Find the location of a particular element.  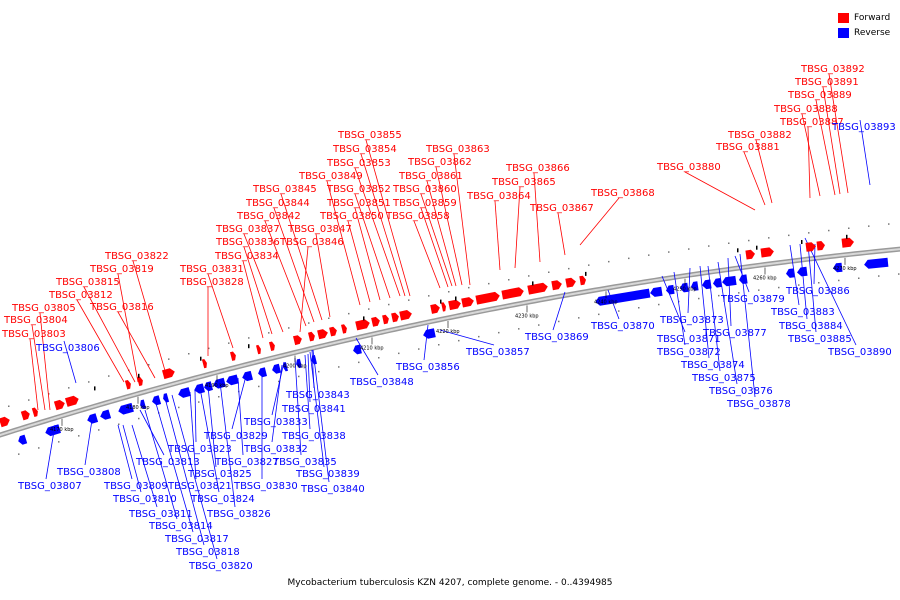

gene-label: TBSG_03826 is located at coordinates (238, 514).